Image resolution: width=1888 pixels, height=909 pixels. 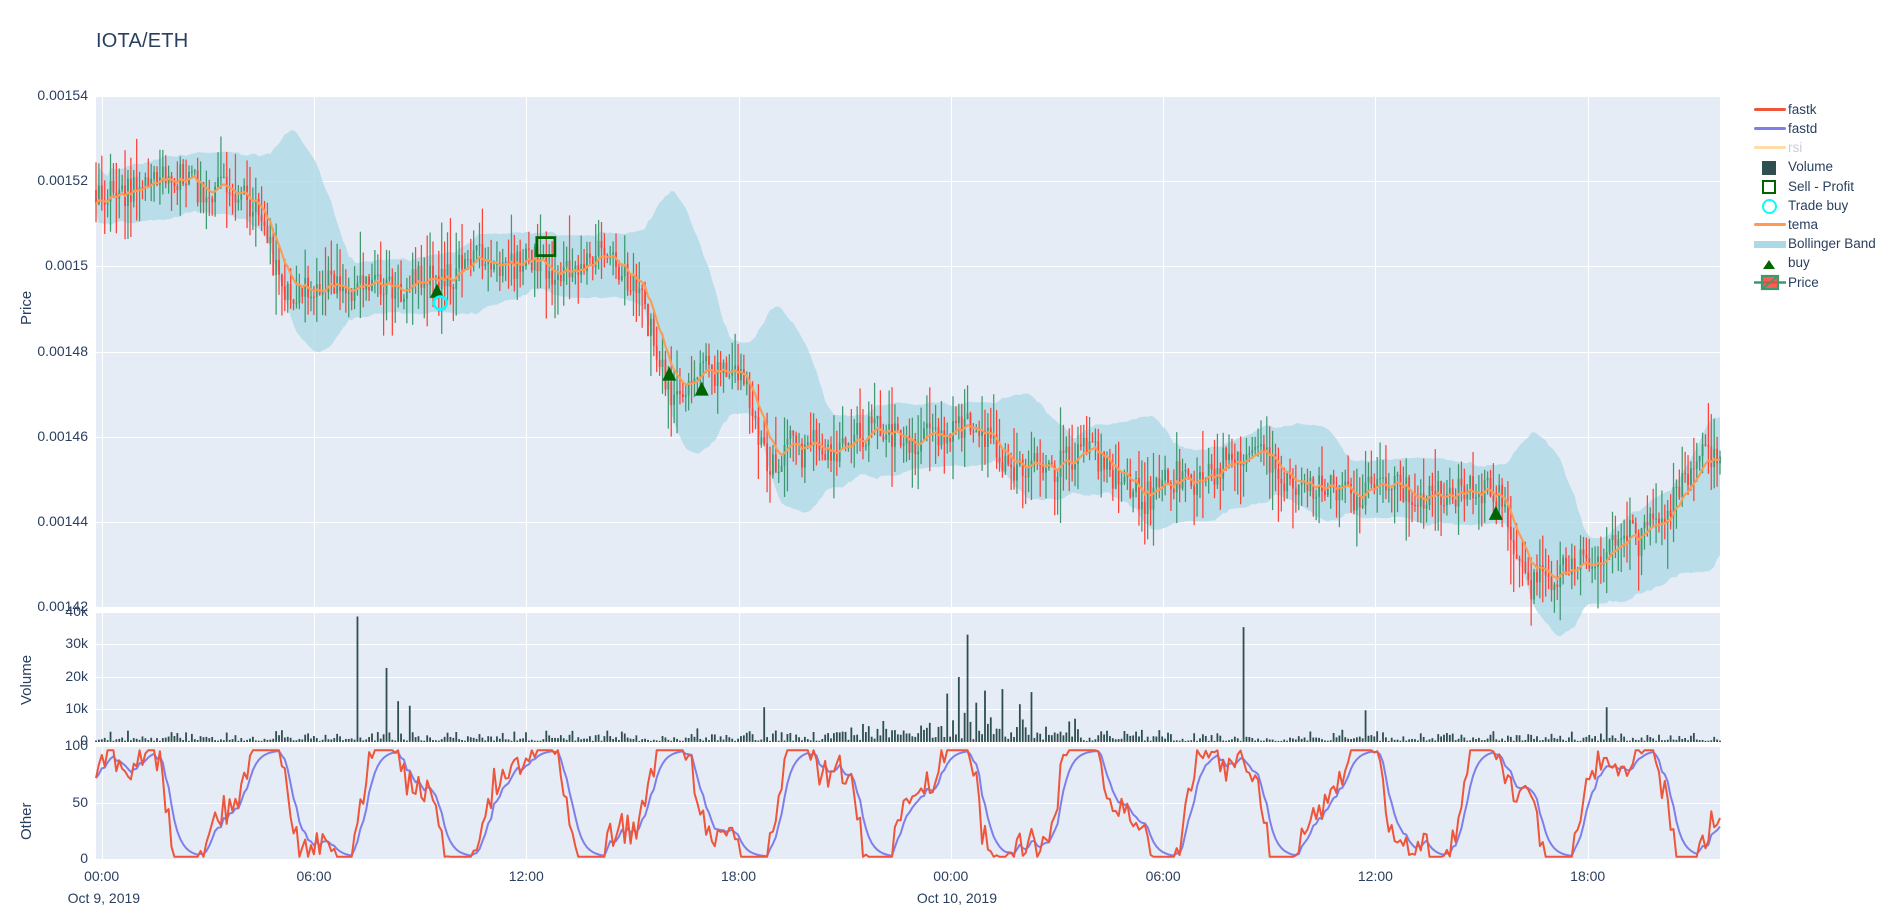 What do you see at coordinates (1818, 147) in the screenshot?
I see `legend-item-rsi: rsi` at bounding box center [1818, 147].